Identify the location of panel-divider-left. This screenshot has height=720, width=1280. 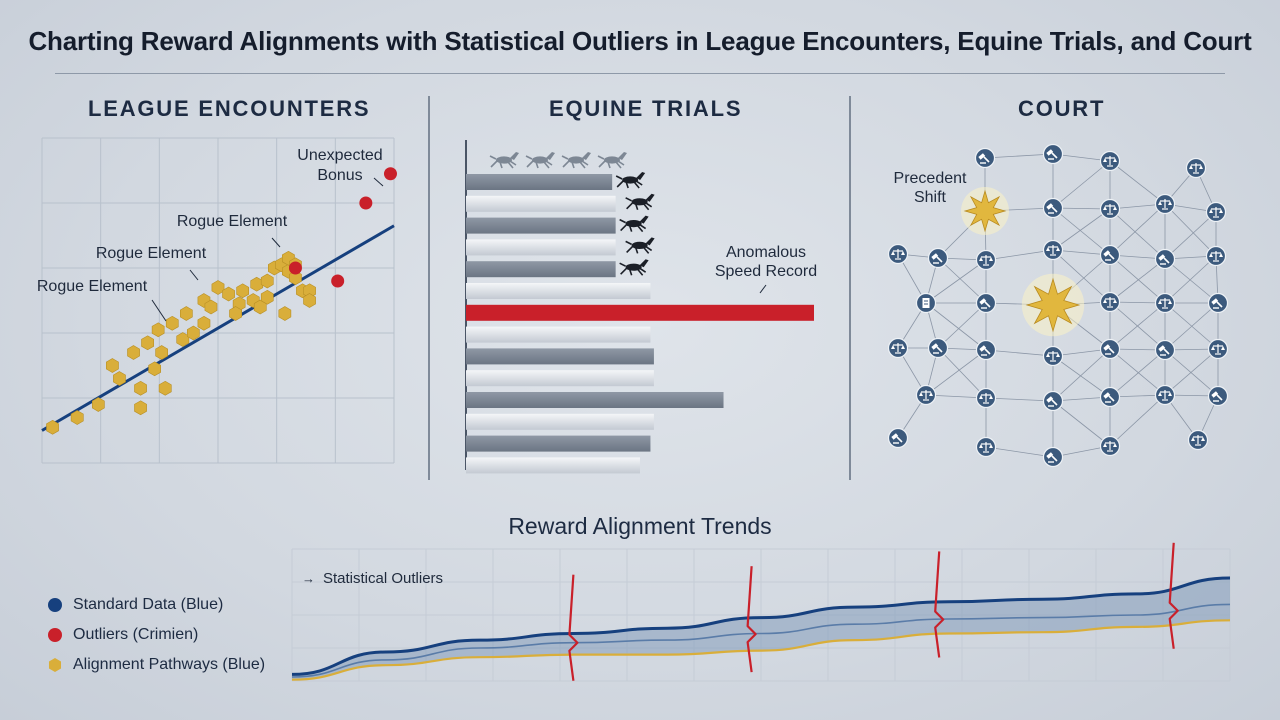
(429, 288).